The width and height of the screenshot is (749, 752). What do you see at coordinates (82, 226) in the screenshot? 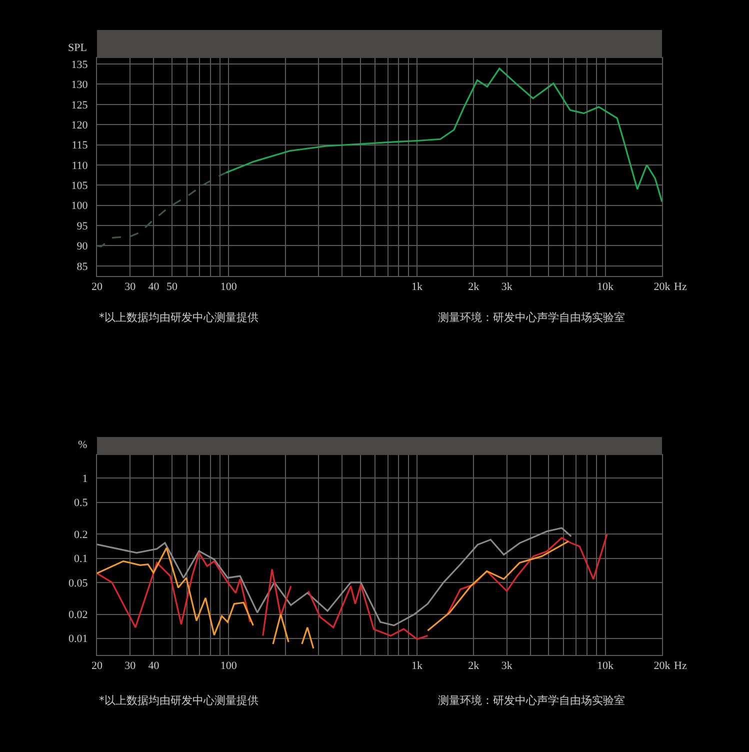
I see `y-tick-label: 95` at bounding box center [82, 226].